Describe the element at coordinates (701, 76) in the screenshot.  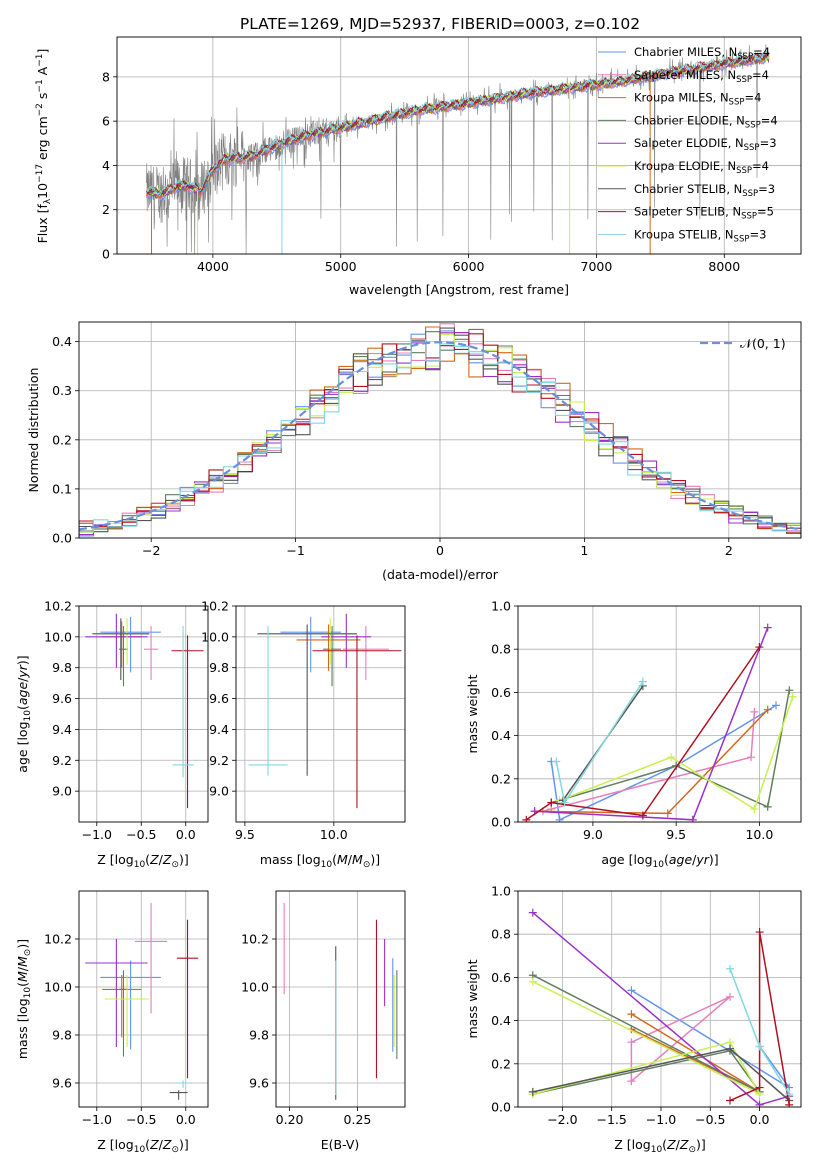
I see `legend-label-salpeter_miles: Salpeter MILES, NSSP=4` at that location.